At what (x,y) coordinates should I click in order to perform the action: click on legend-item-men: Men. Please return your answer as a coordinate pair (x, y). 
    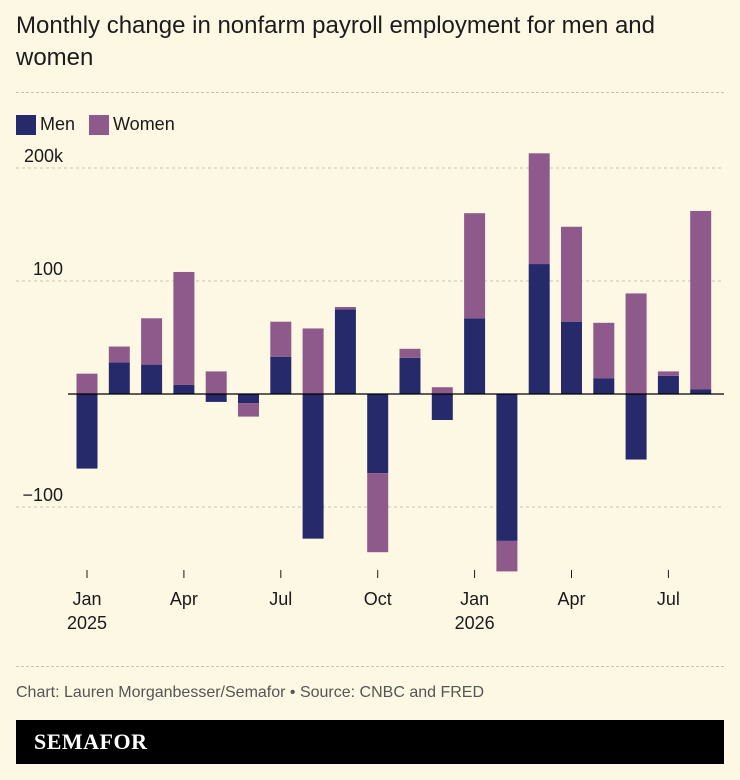
    Looking at the image, I should click on (45, 124).